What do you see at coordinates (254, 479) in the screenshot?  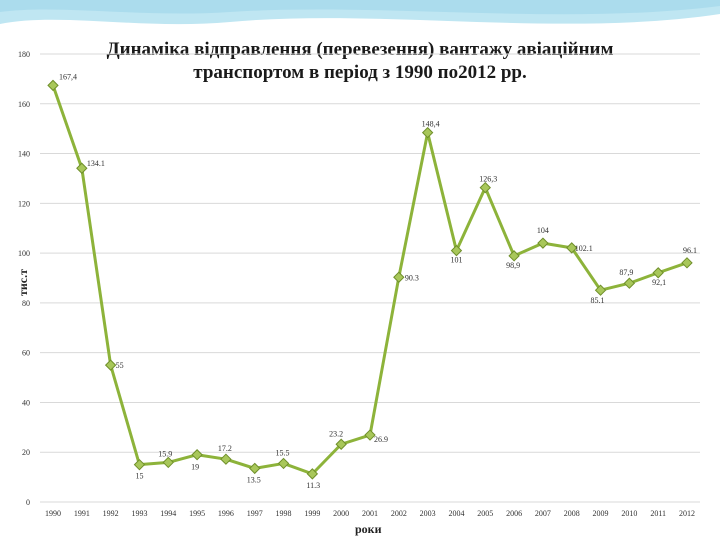 I see `data-label: 13.5` at bounding box center [254, 479].